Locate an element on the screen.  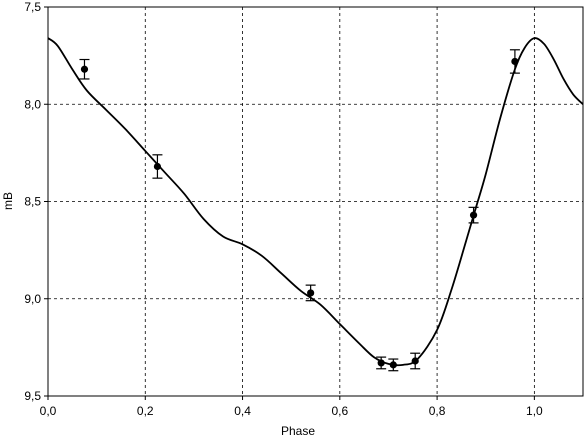
x-tick-label: 0,8 is located at coordinates (437, 411).